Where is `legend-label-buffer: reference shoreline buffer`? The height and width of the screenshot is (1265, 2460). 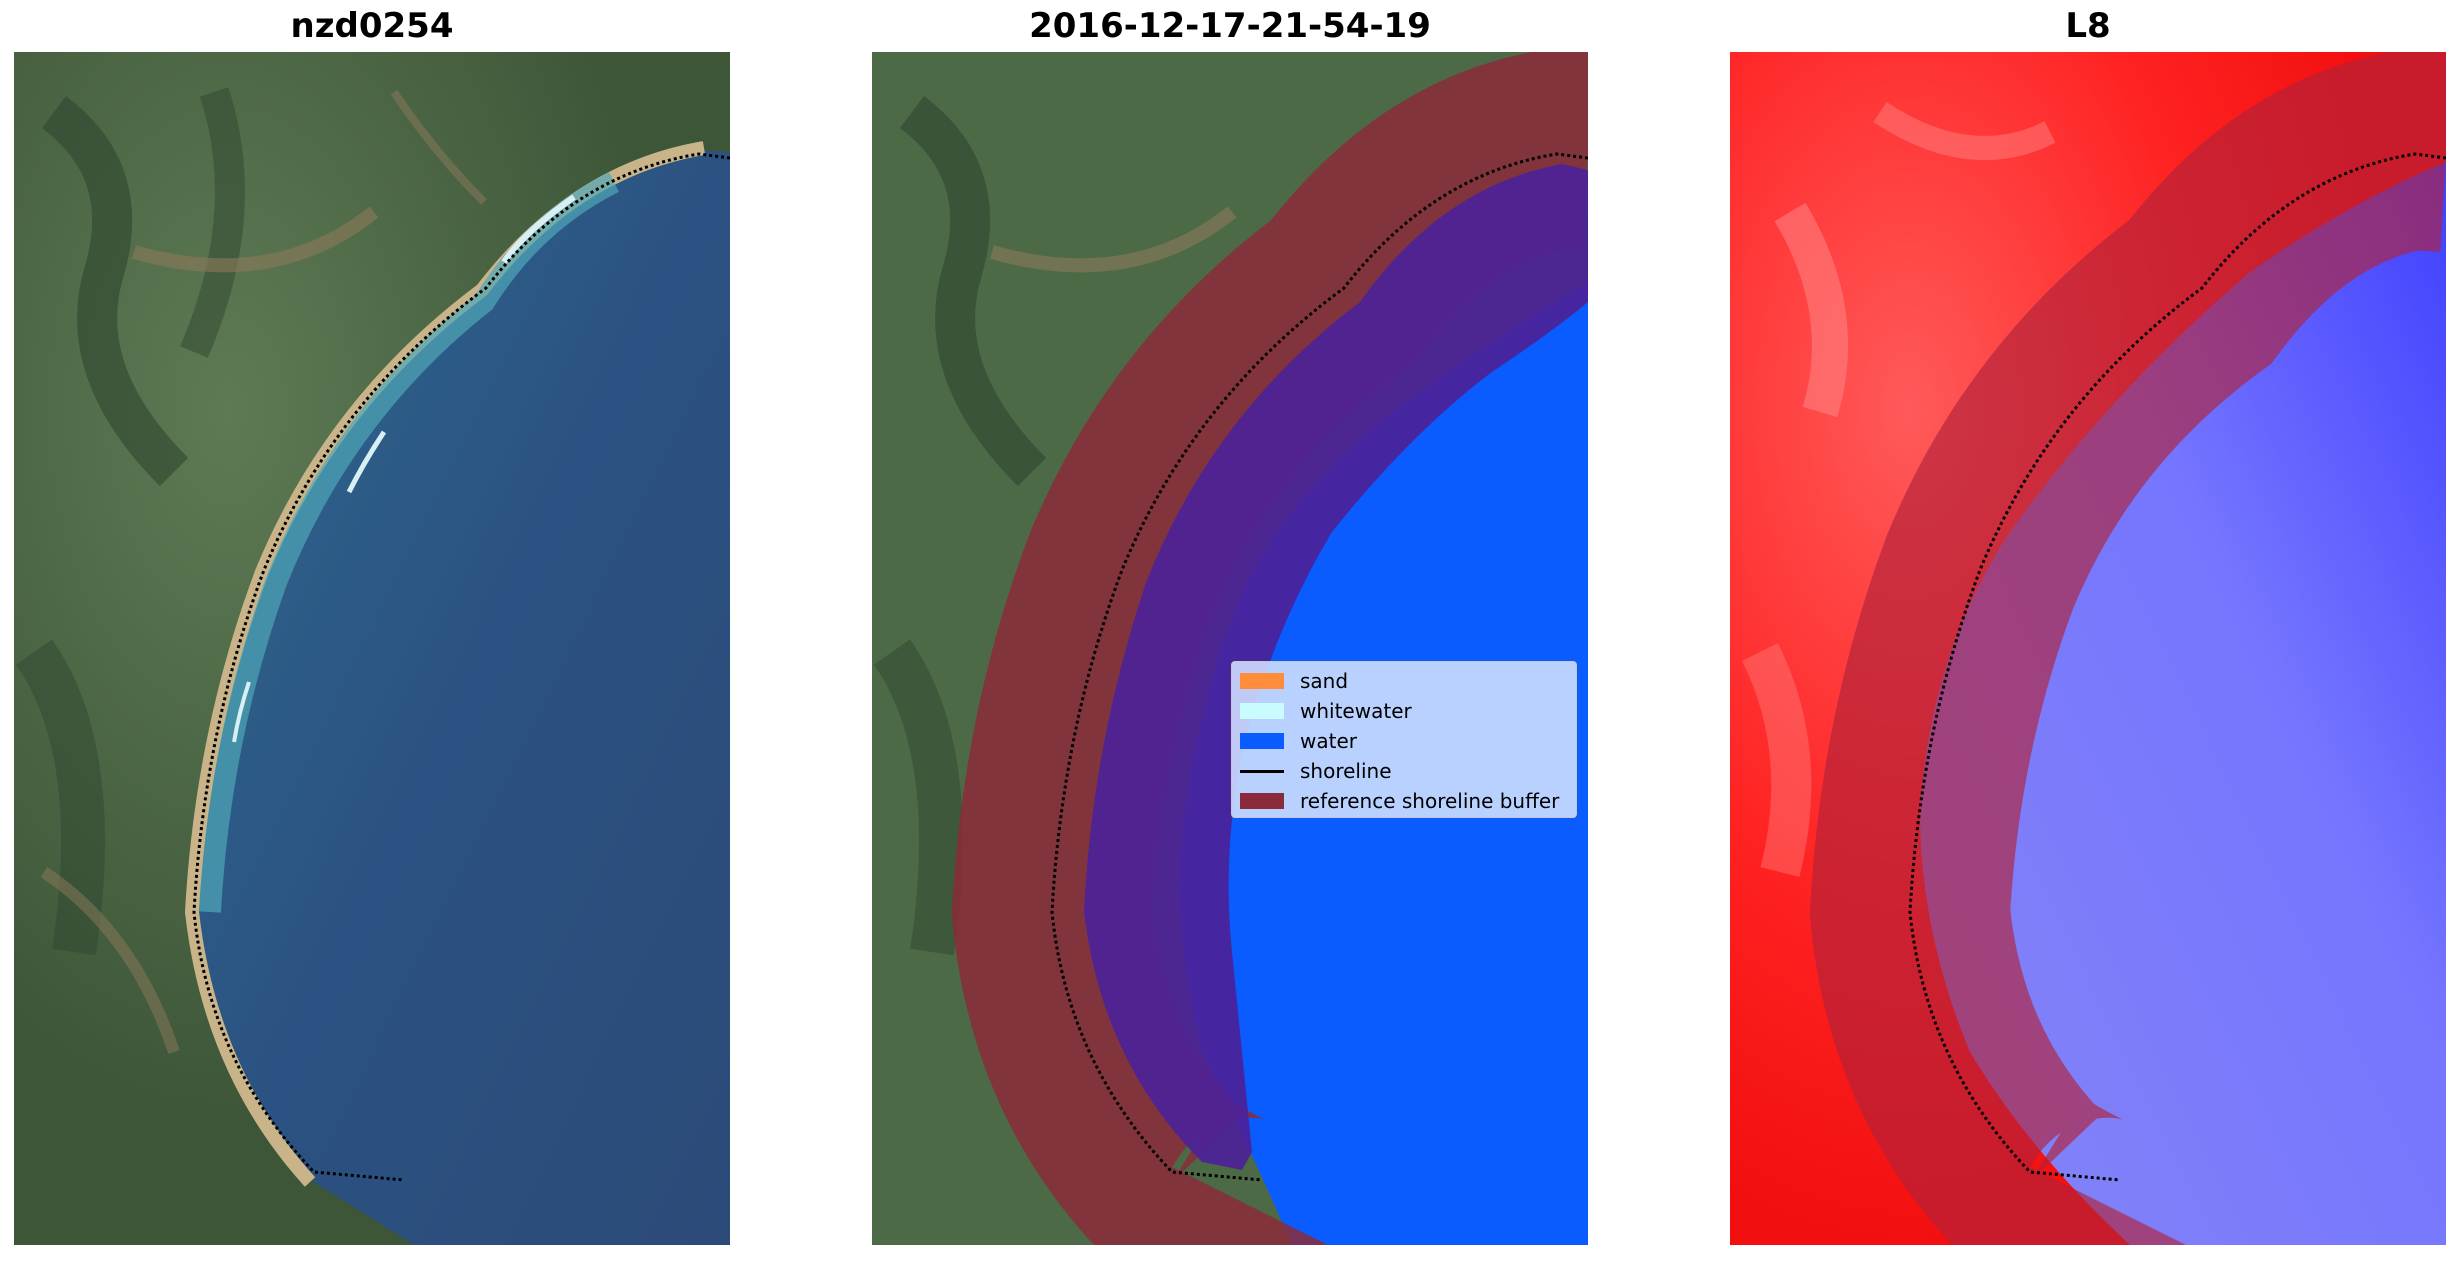
legend-label-buffer: reference shoreline buffer is located at coordinates (1430, 801).